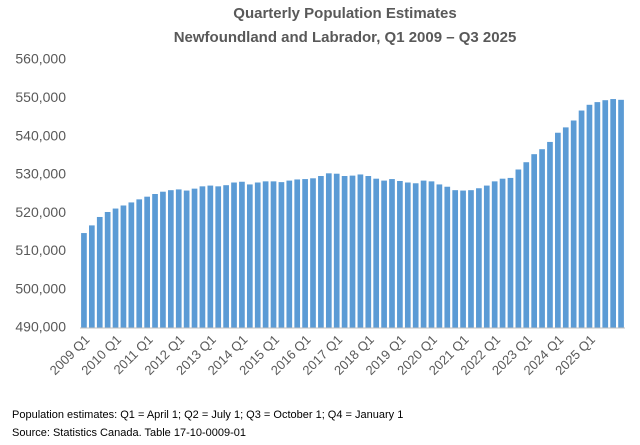 The image size is (640, 445). Describe the element at coordinates (344, 13) in the screenshot. I see `chart-title: Quarterly Population Estimates` at that location.